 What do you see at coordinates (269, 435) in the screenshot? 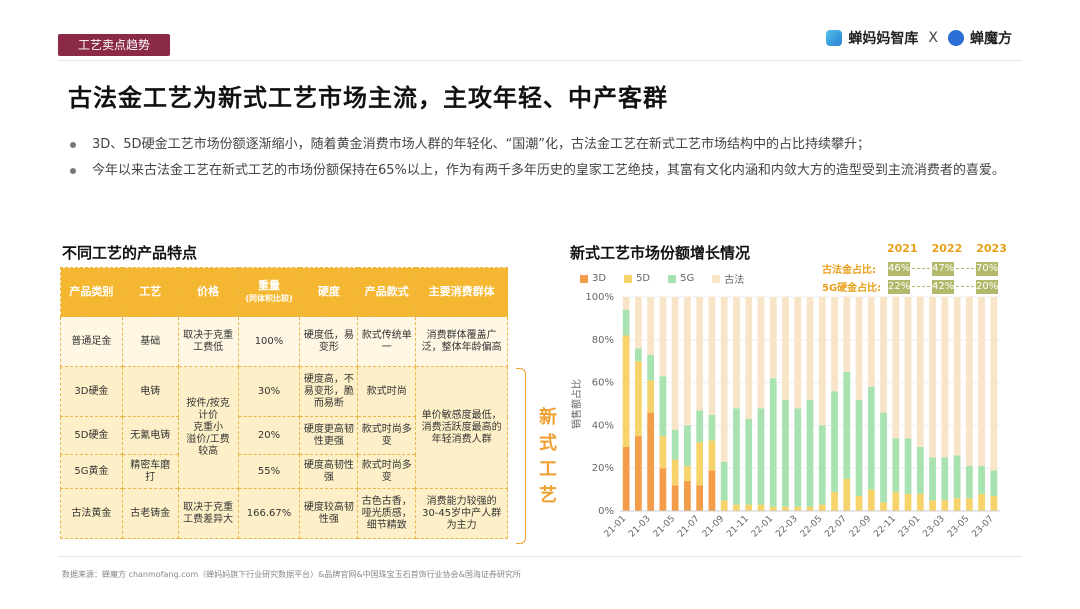
I see `table-cell: 20%` at bounding box center [269, 435].